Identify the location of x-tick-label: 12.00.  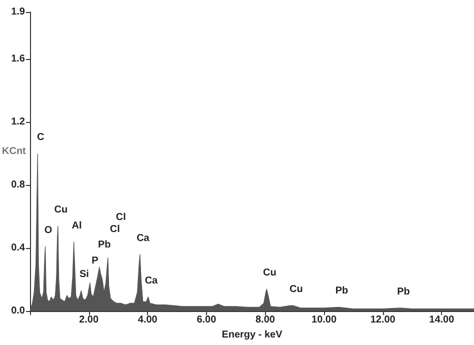
(383, 320).